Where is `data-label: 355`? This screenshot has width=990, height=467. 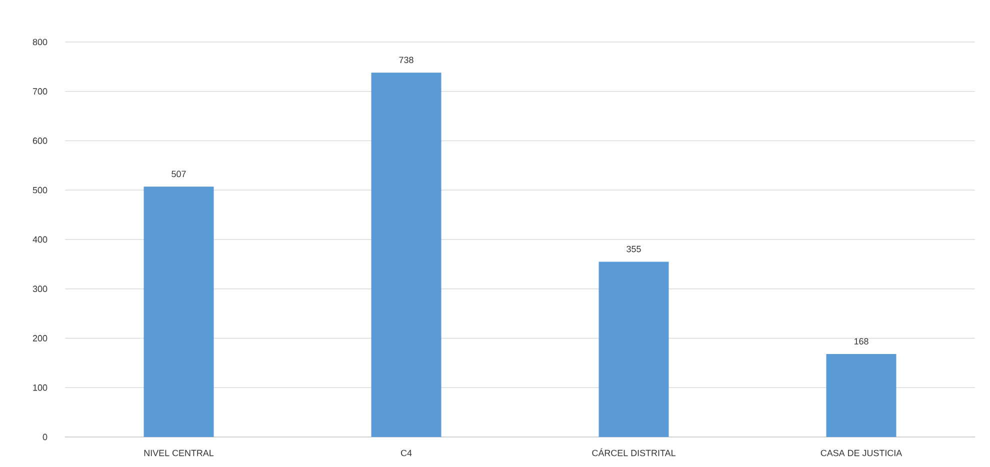
data-label: 355 is located at coordinates (633, 249).